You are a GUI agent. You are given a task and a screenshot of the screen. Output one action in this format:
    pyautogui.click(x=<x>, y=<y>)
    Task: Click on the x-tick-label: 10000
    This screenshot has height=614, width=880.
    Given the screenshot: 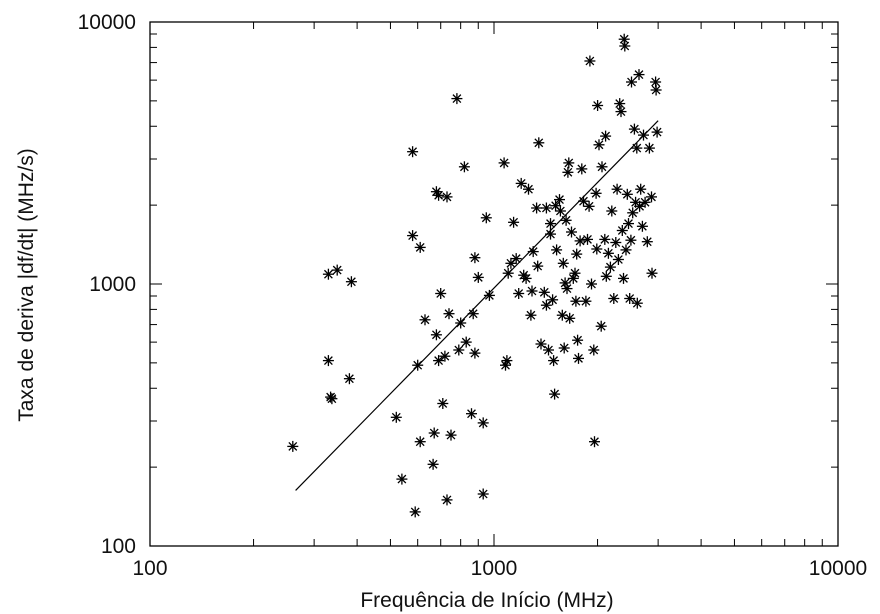 What is the action you would take?
    pyautogui.click(x=838, y=568)
    